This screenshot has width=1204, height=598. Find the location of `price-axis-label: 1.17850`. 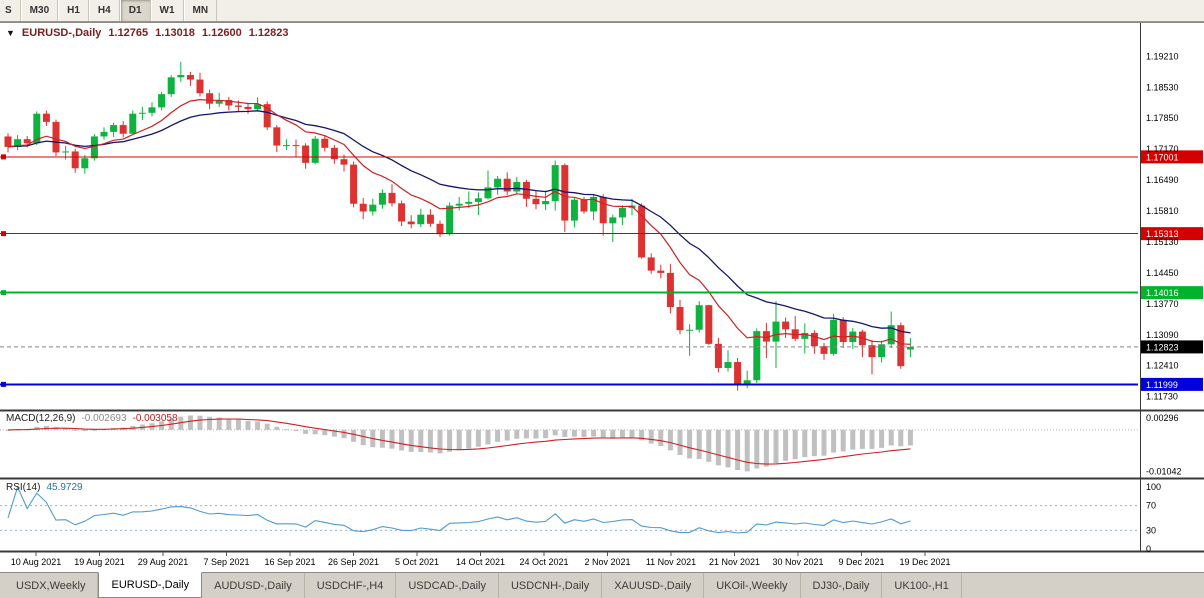

price-axis-label: 1.17850 is located at coordinates (1162, 118).